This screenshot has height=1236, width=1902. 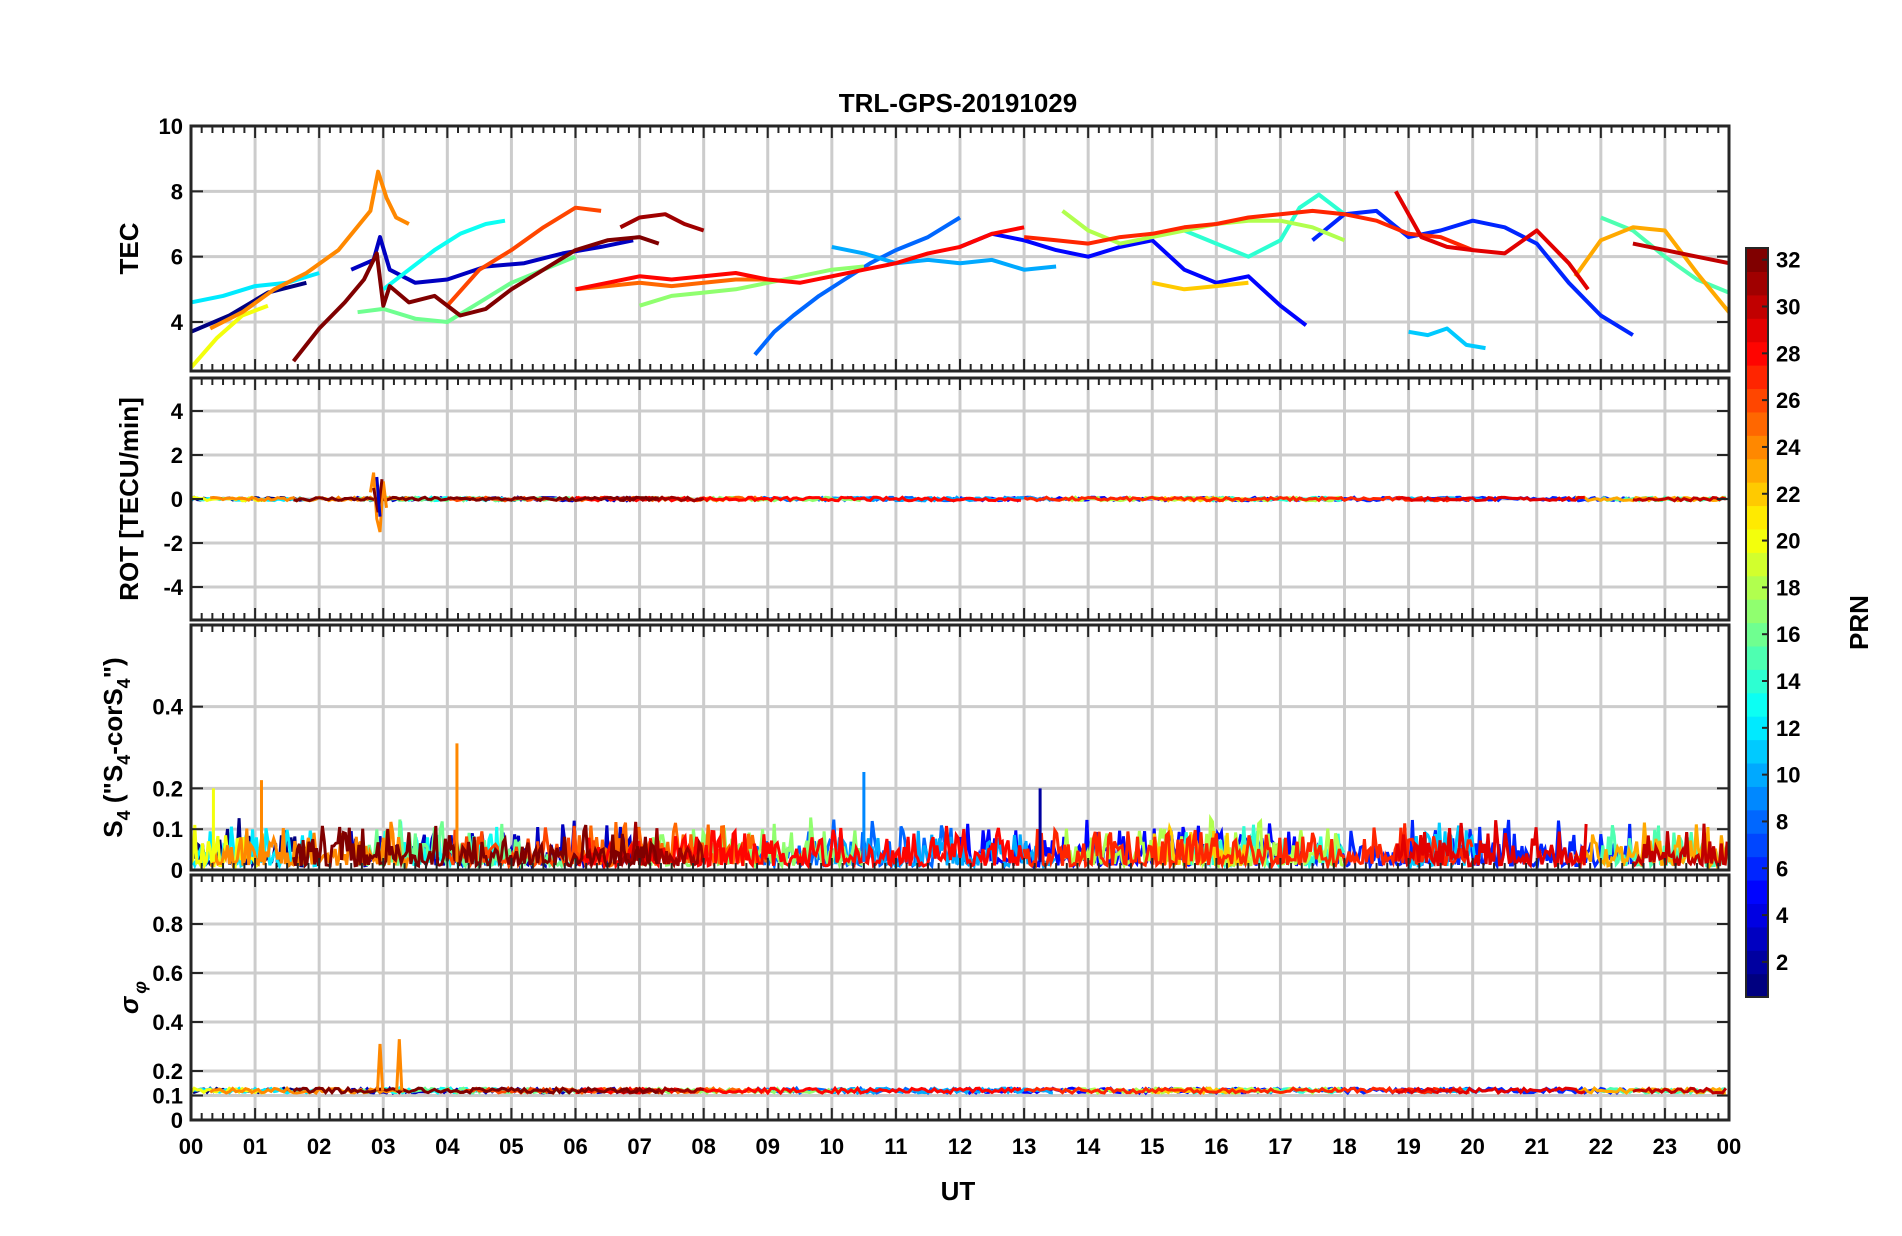 What do you see at coordinates (958, 103) in the screenshot?
I see `chart-title: TRL-GPS-20191029` at bounding box center [958, 103].